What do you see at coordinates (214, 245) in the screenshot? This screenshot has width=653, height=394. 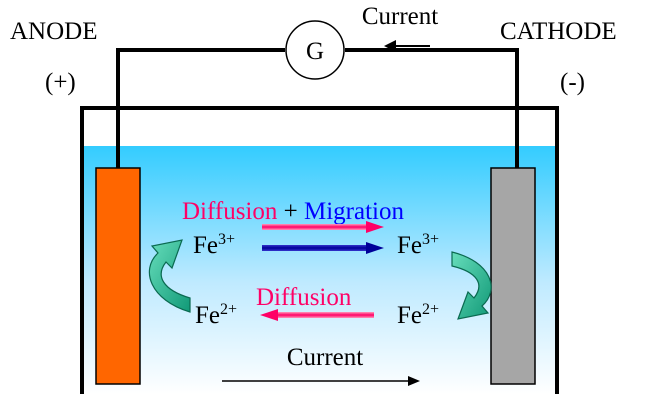 I see `fe3-left: Fe3+` at bounding box center [214, 245].